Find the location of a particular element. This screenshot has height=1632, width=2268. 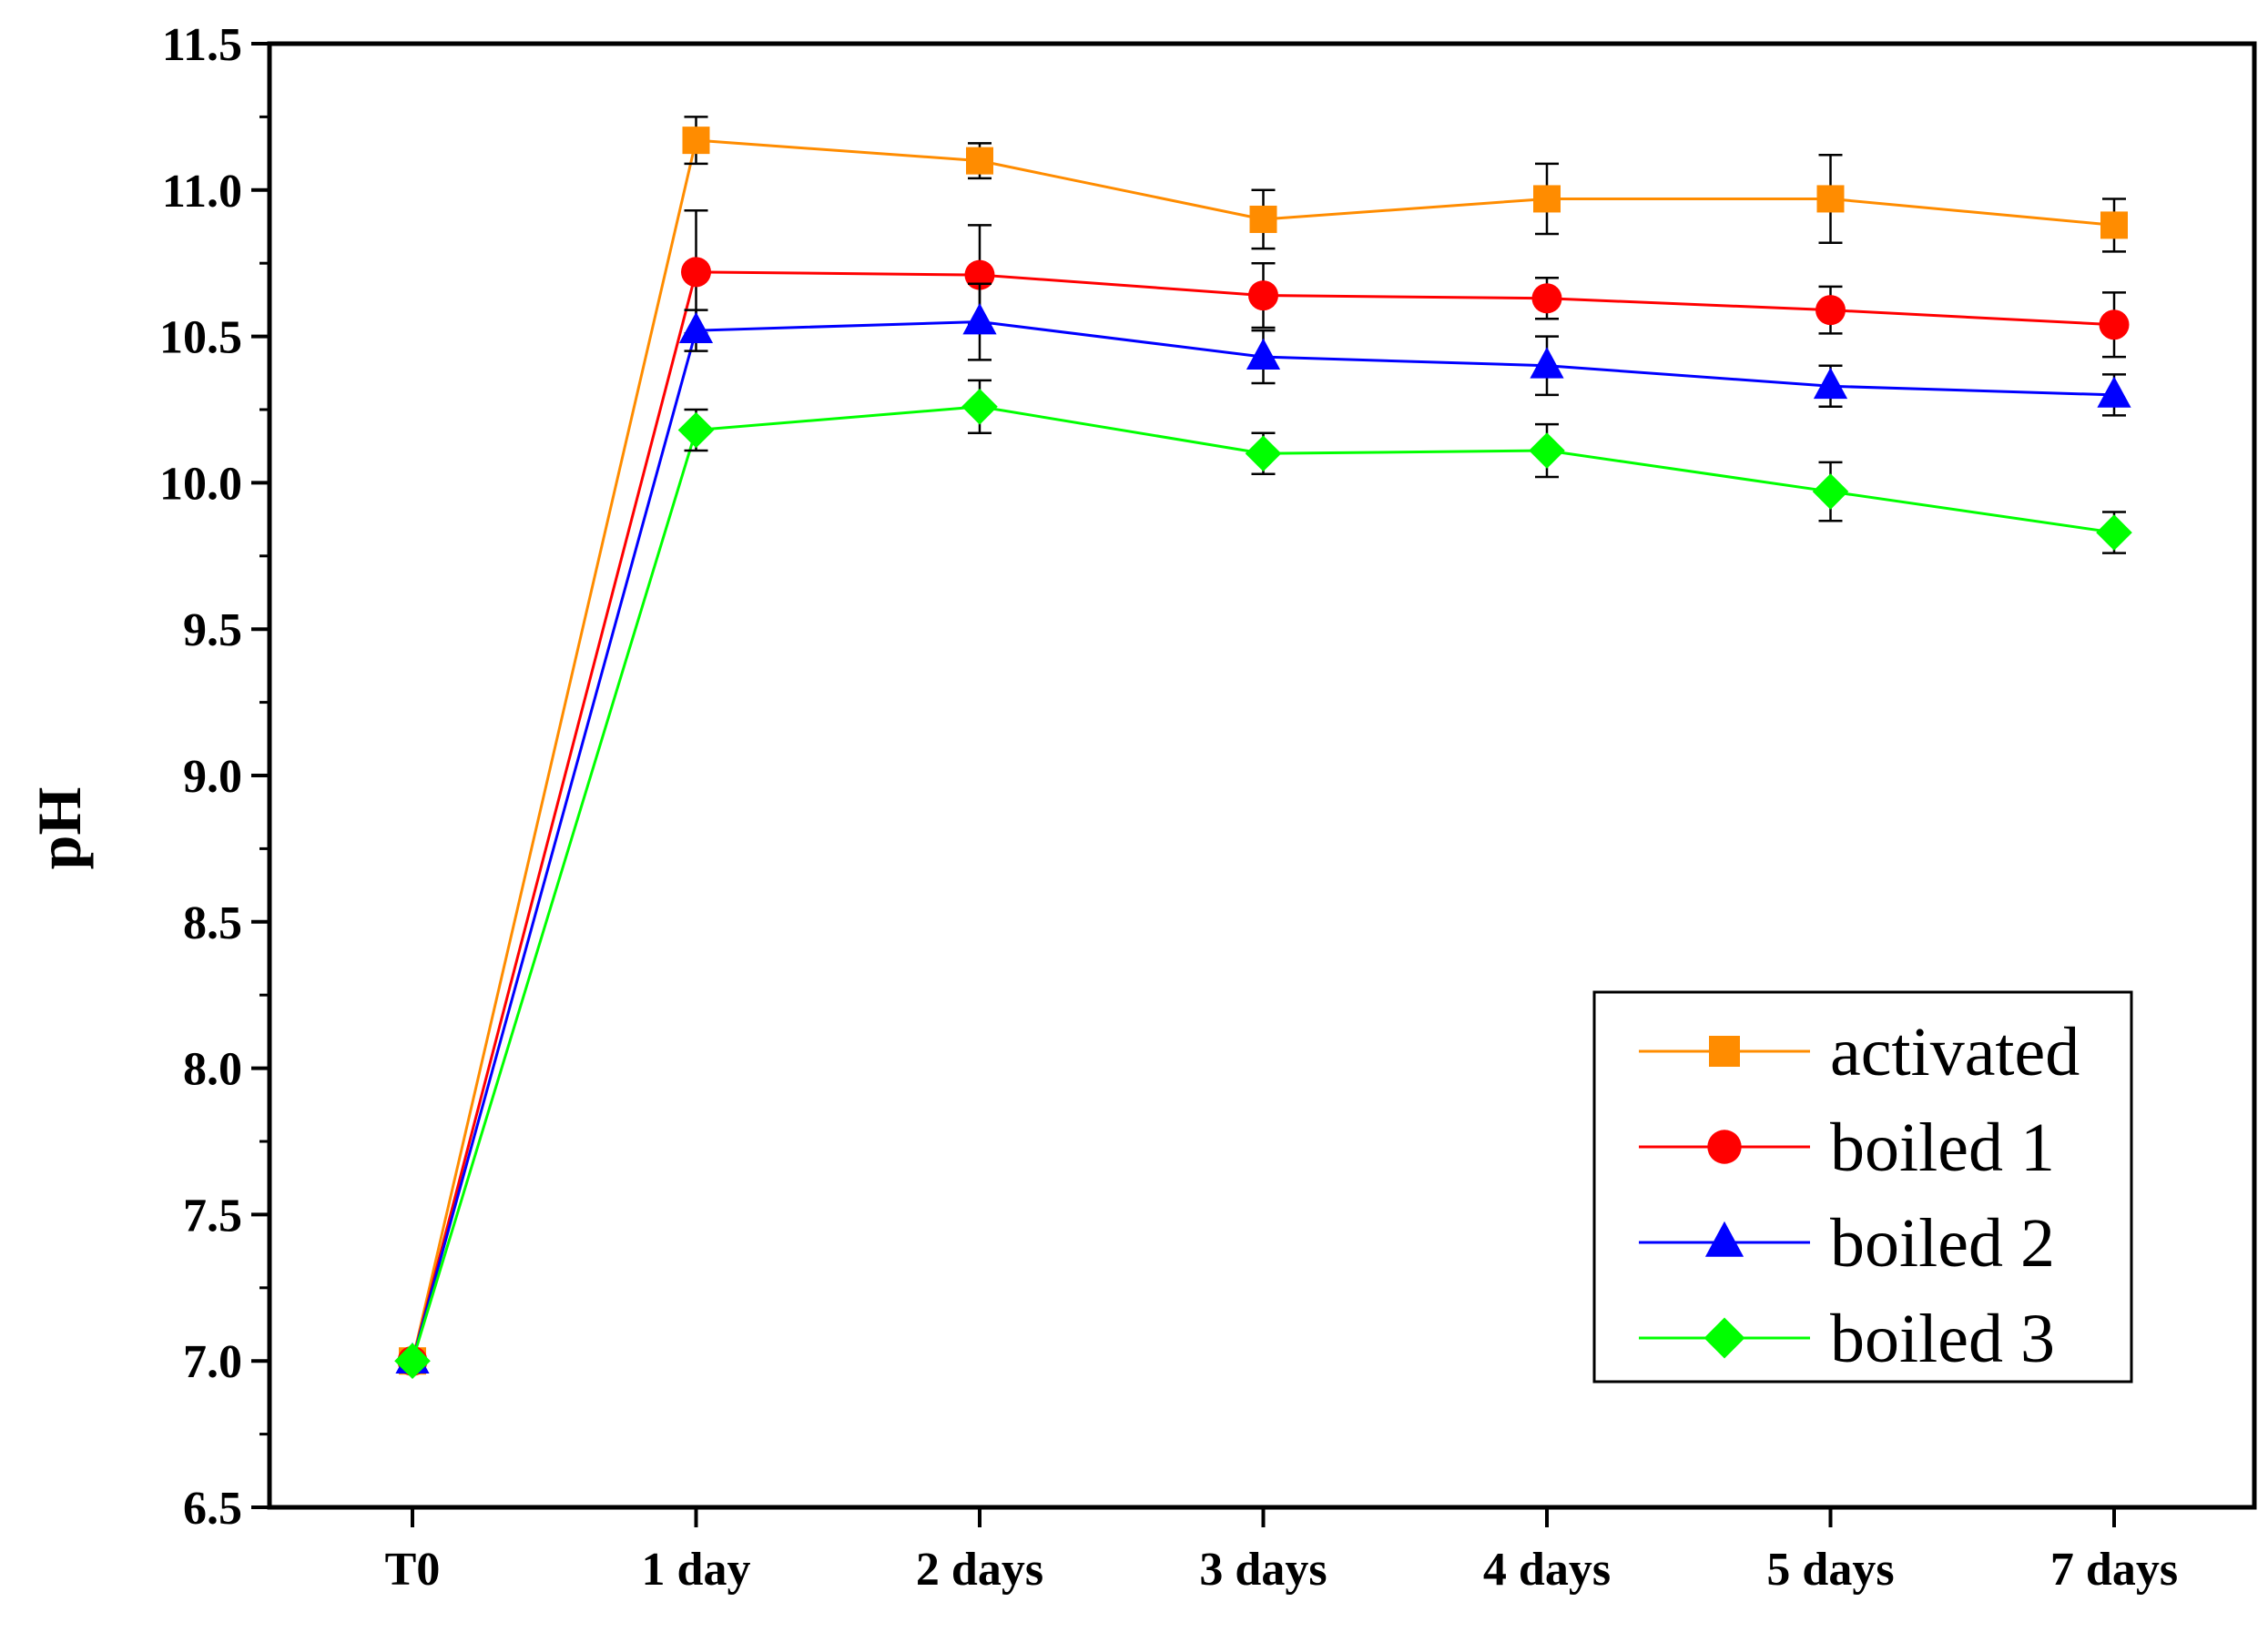

y-tick-label: 8.0 is located at coordinates (212, 1070).